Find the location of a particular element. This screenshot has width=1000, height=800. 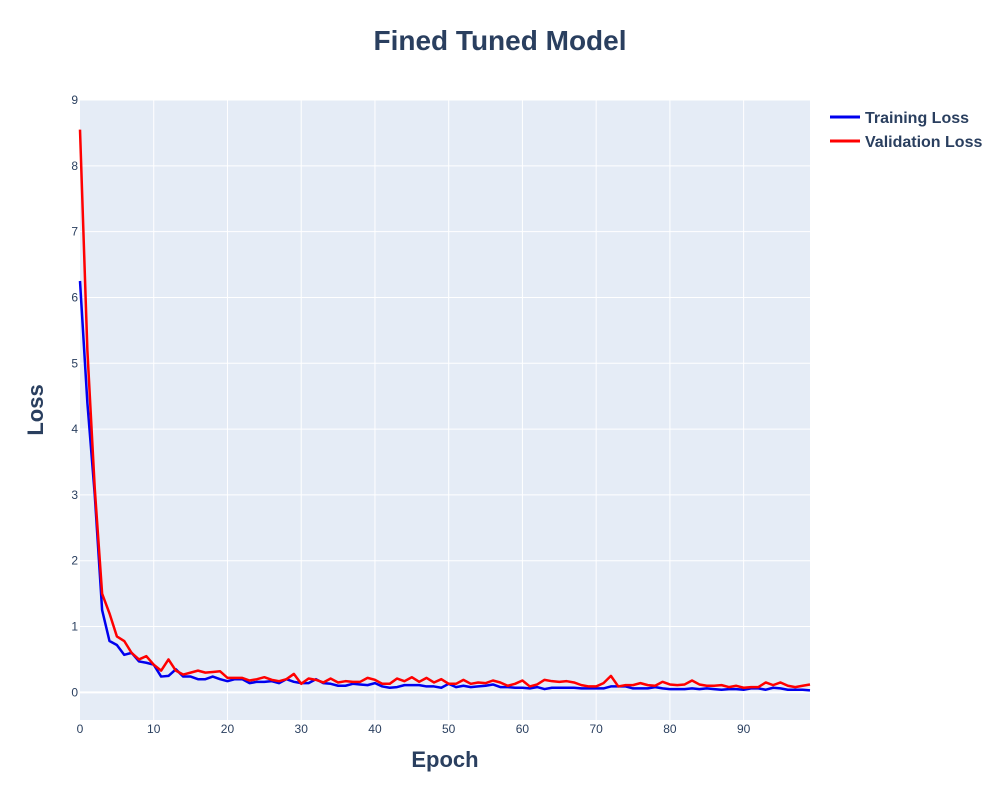

x-tick-label: 0 is located at coordinates (80, 729).